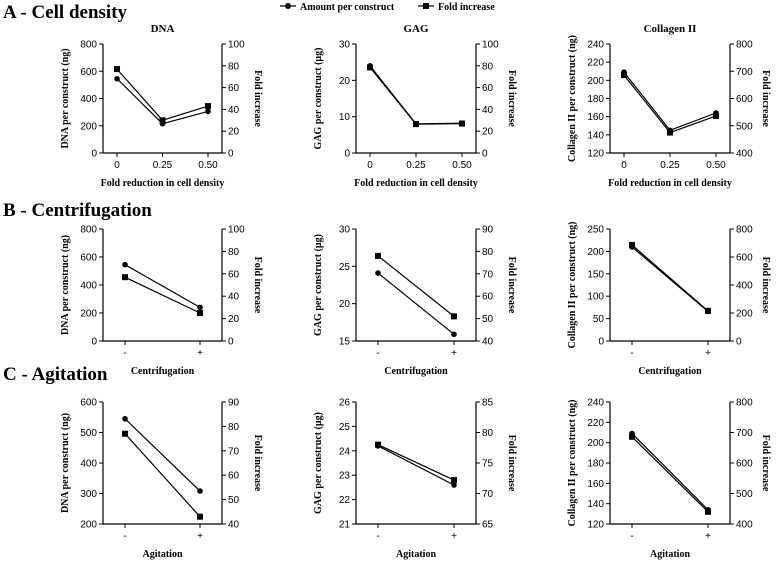 This screenshot has height=564, width=778. What do you see at coordinates (163, 183) in the screenshot?
I see `x-axis-label: Fold reduction in cell density` at bounding box center [163, 183].